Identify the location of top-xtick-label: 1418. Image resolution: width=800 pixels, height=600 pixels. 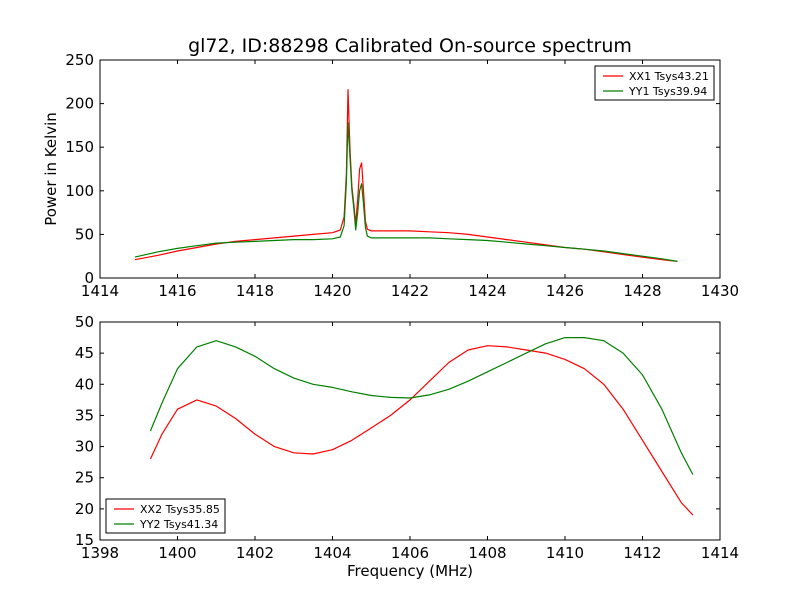
(255, 291).